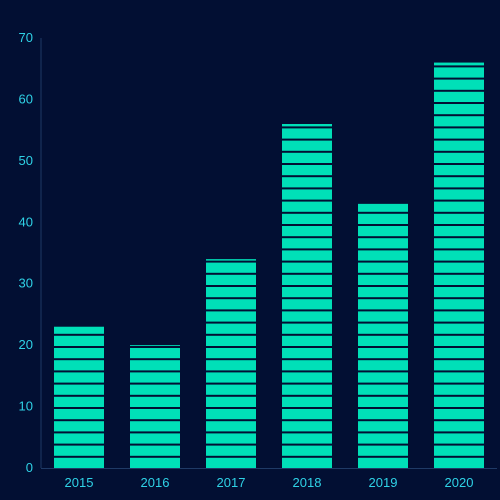 The height and width of the screenshot is (500, 500). I want to click on y-tick-label: 10, so click(26, 406).